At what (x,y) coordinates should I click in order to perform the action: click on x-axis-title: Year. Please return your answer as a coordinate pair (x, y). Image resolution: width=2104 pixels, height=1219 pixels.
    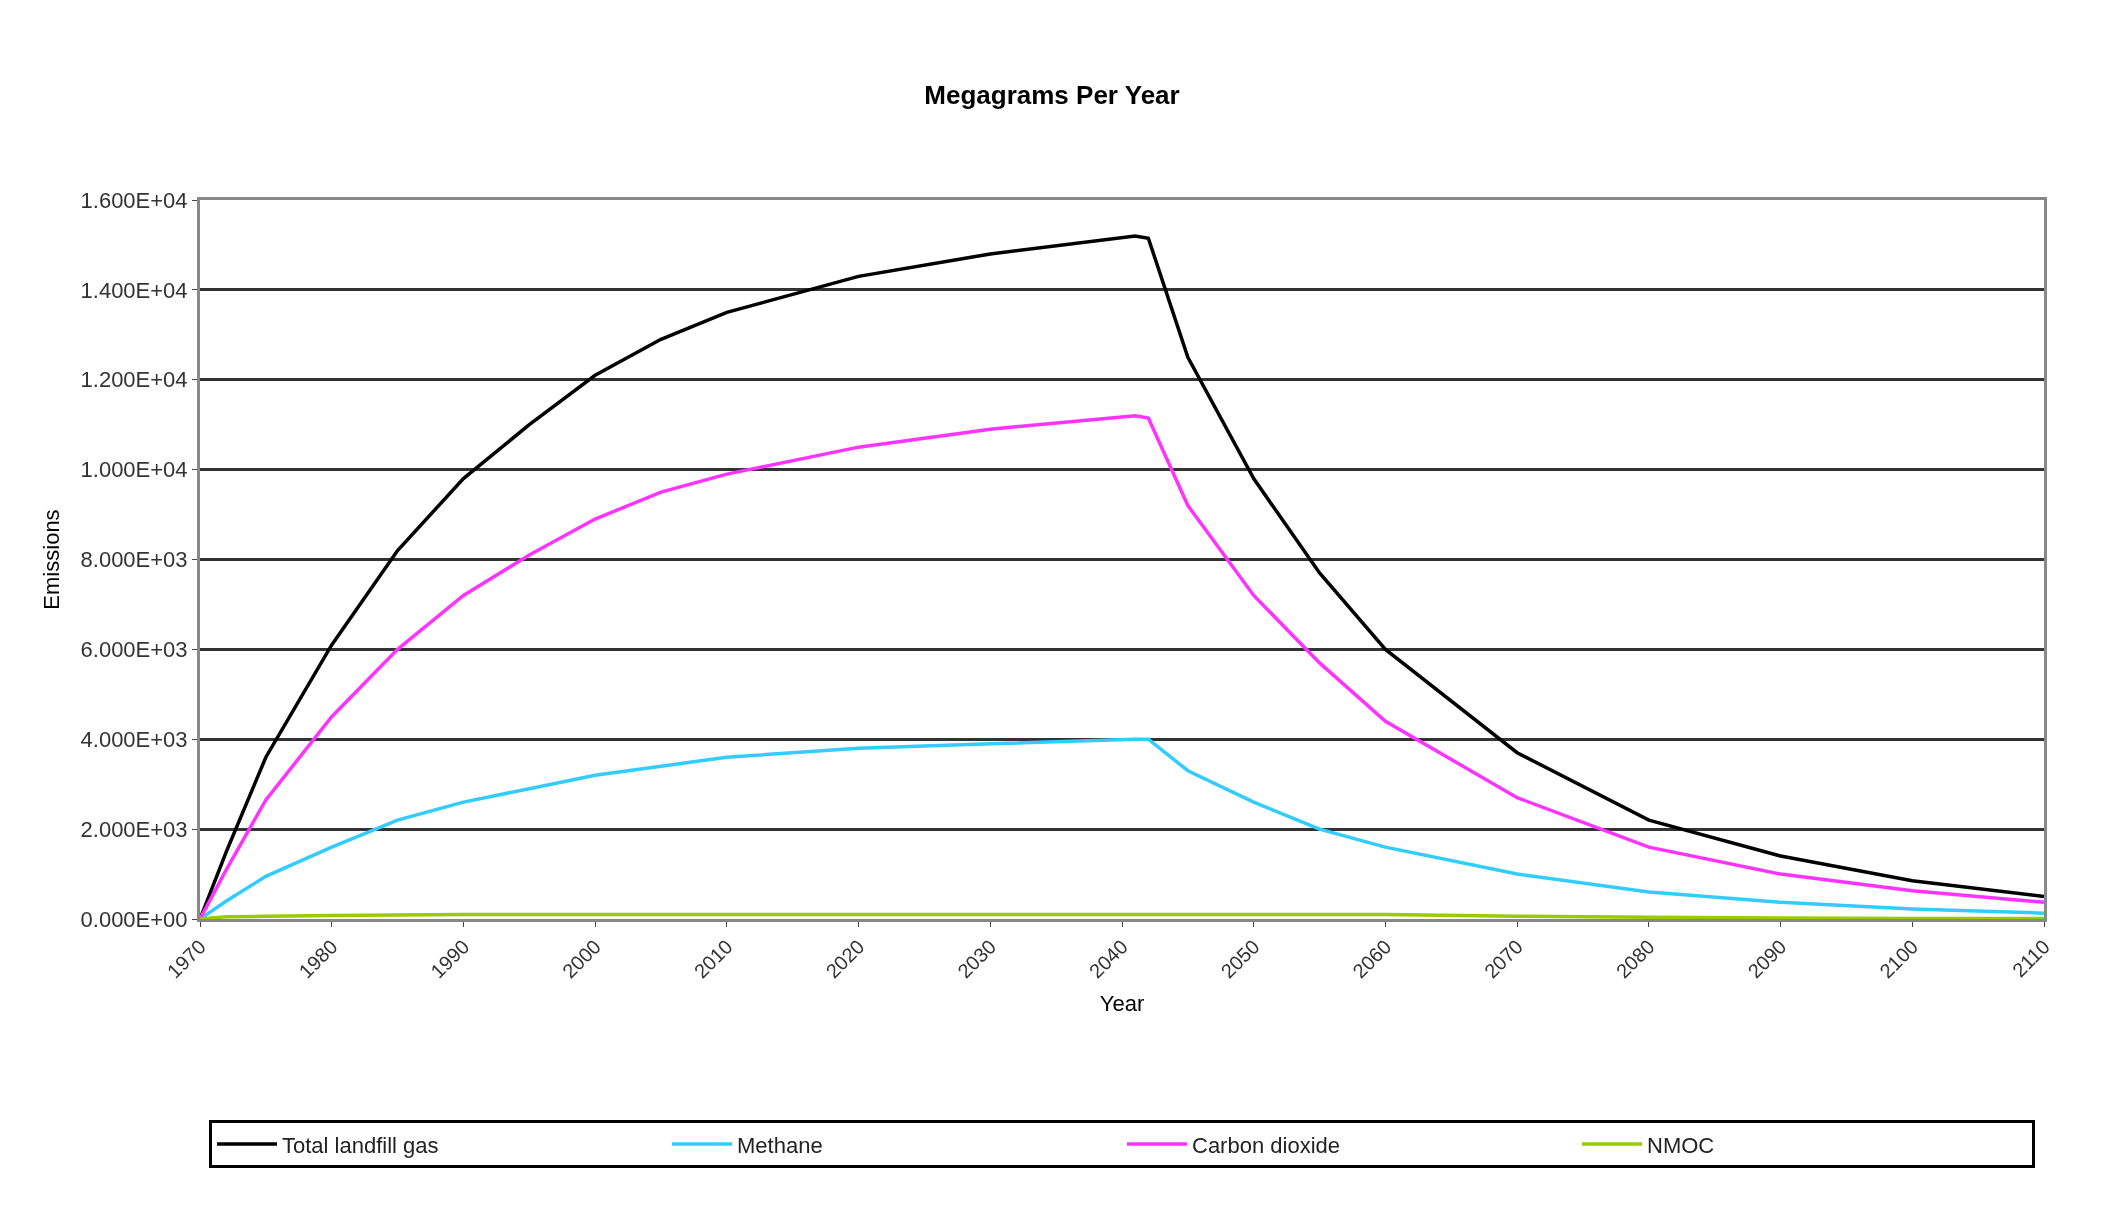
    Looking at the image, I should click on (1122, 1004).